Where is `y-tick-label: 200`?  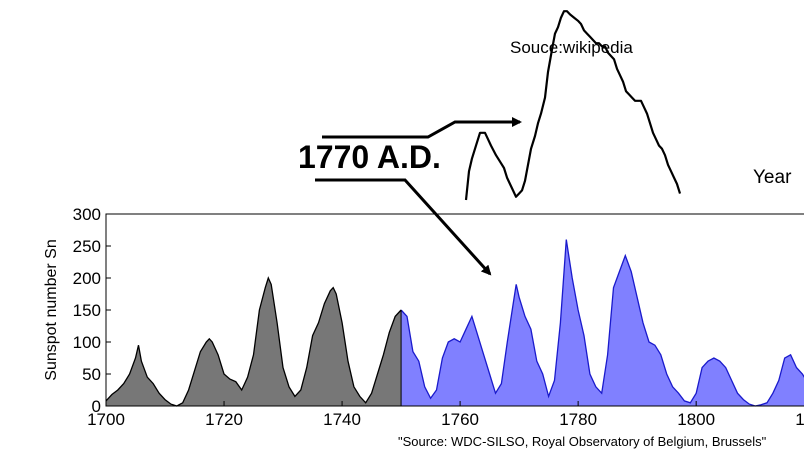 y-tick-label: 200 is located at coordinates (87, 278).